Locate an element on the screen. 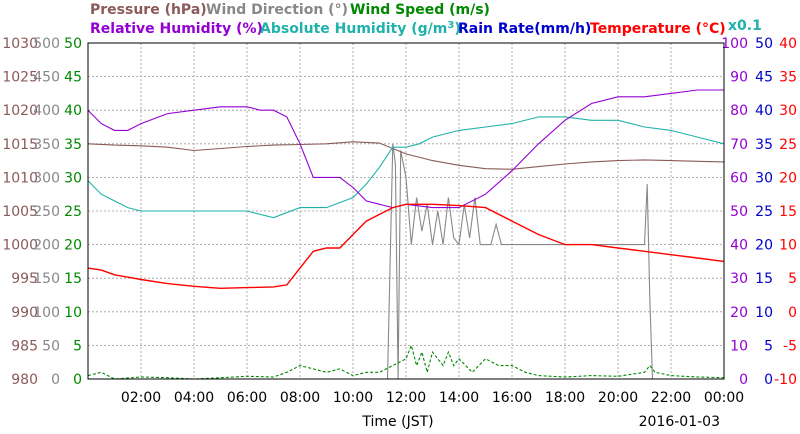 The image size is (800, 434). x-tick-label: 22:00 is located at coordinates (671, 398).